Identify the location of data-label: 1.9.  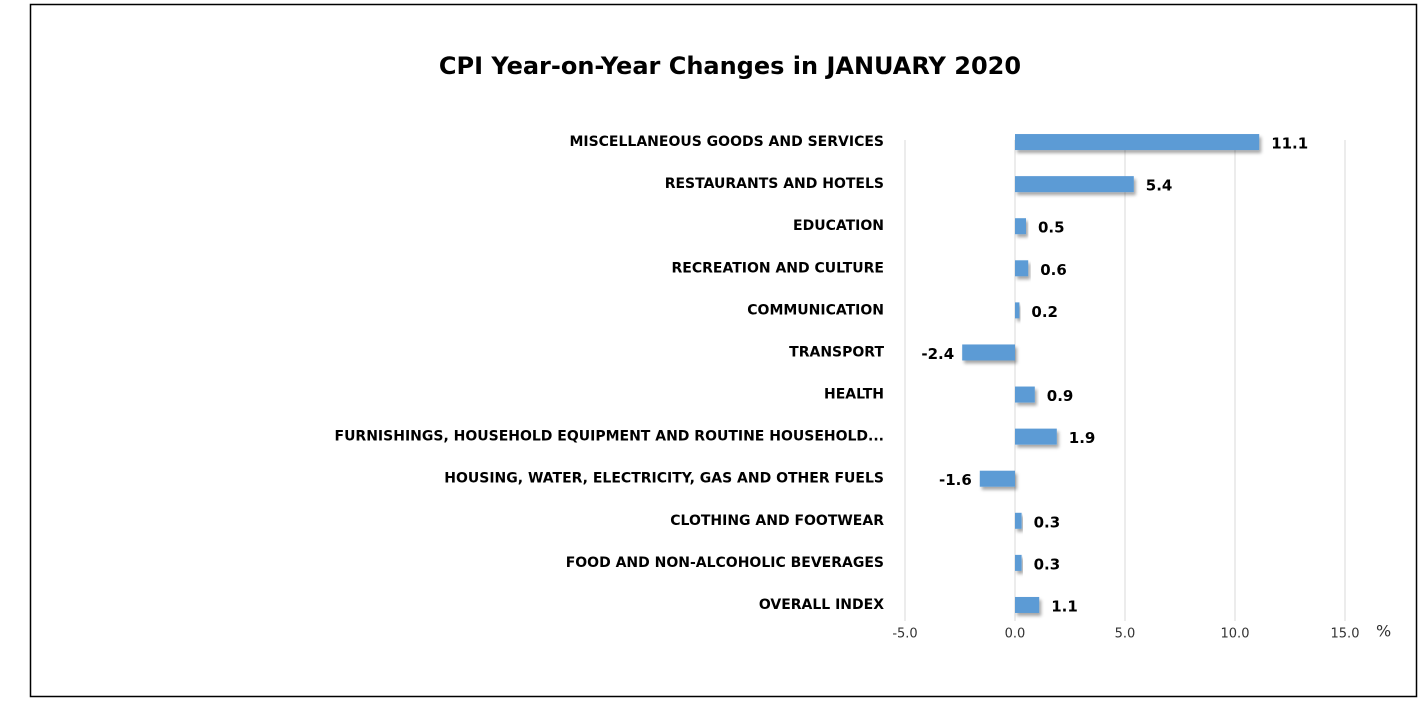
(1082, 438).